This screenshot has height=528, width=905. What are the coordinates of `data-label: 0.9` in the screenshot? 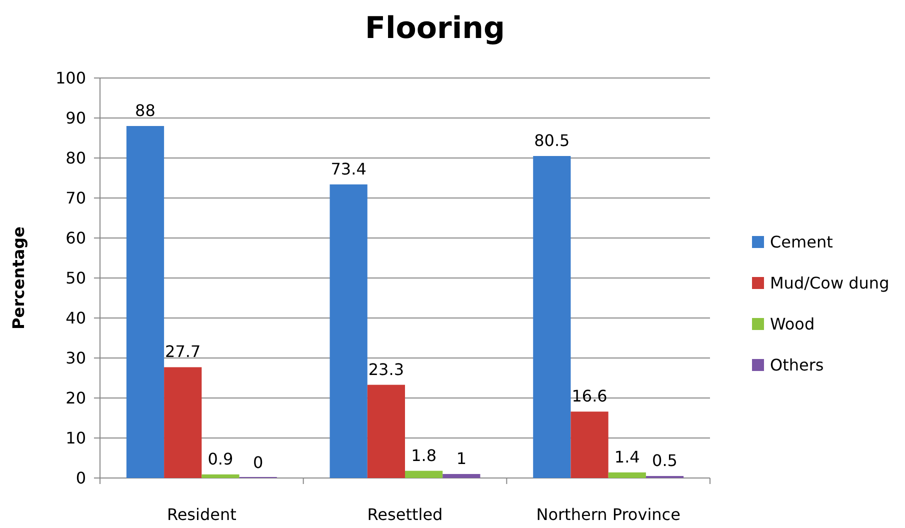 It's located at (221, 458).